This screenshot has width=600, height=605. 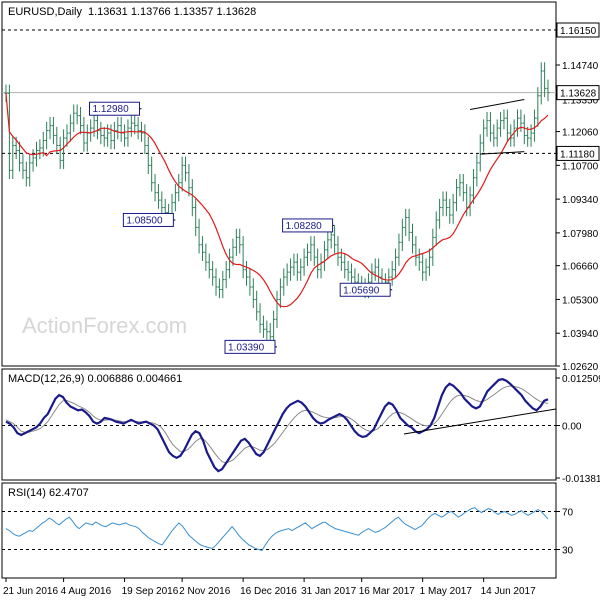 I want to click on x-axis-tick-label: 16 Dec 2016, so click(x=268, y=591).